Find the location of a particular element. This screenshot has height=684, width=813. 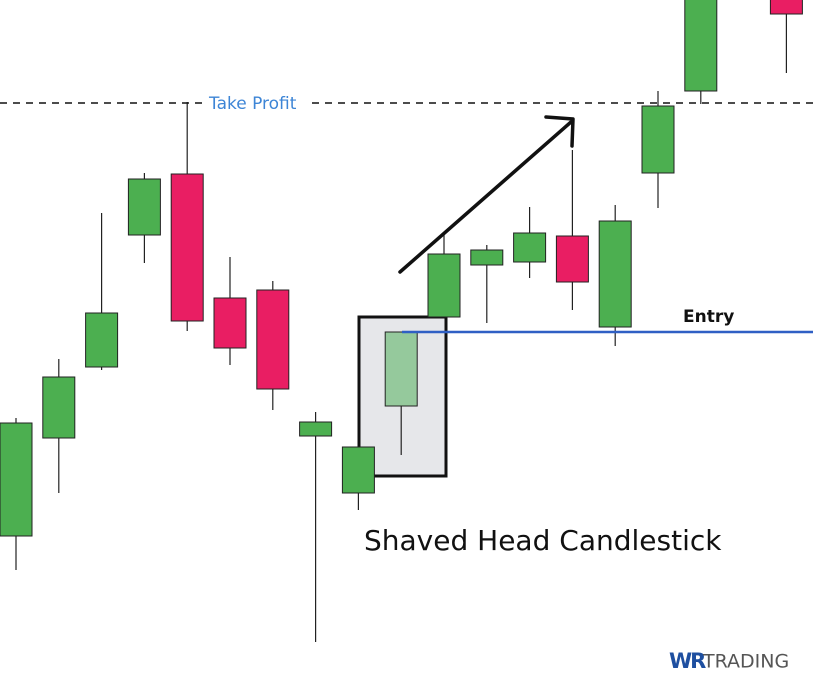

entry-label: Entry is located at coordinates (708, 317).